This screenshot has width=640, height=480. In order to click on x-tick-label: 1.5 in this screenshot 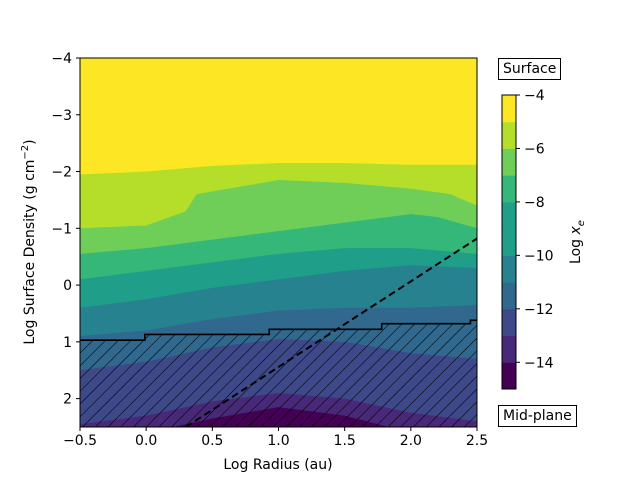, I will do `click(345, 441)`.